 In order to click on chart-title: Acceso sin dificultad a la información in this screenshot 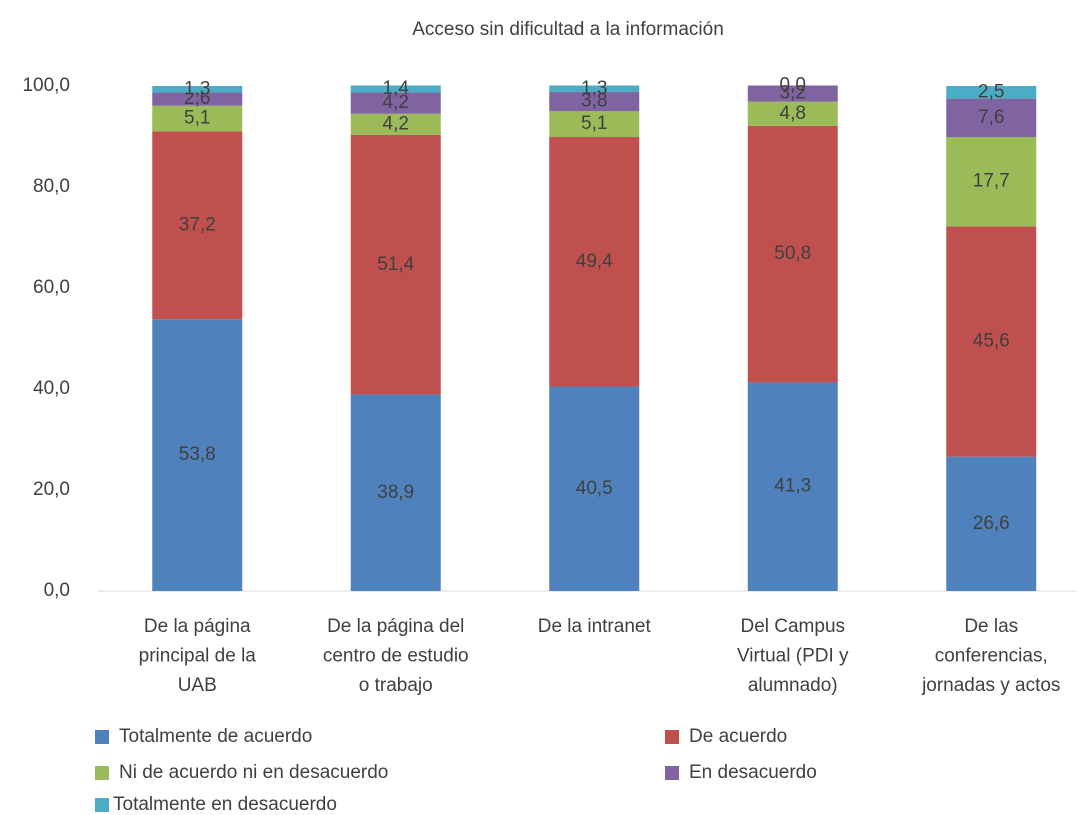, I will do `click(568, 29)`.